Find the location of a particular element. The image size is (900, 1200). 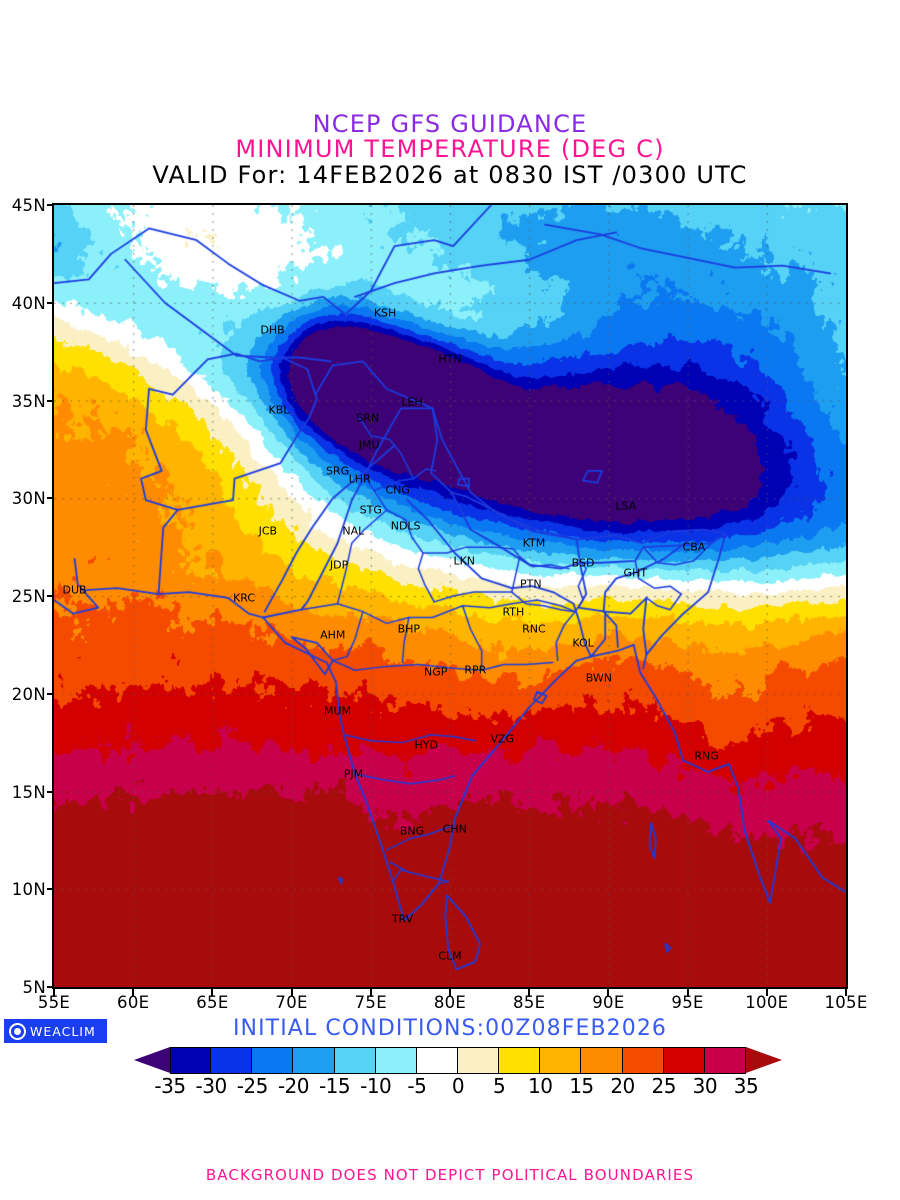

station-label-jdp: JDP is located at coordinates (339, 565).